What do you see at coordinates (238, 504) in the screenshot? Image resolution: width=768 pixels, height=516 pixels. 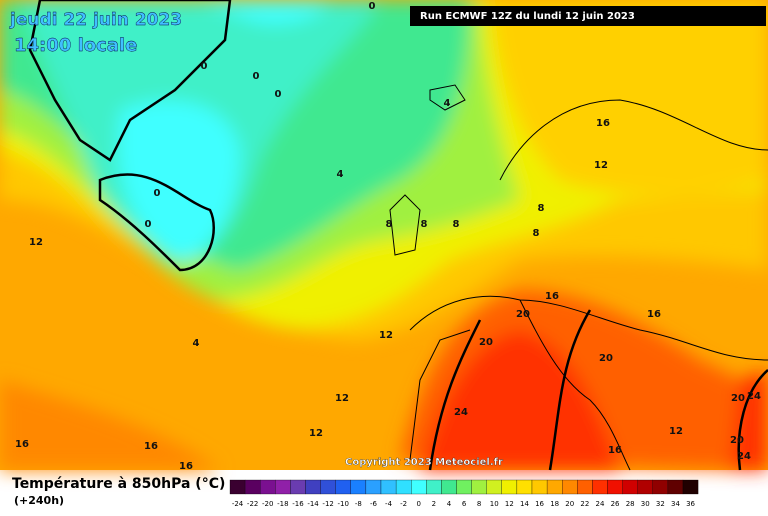 I see `scale-label: -24` at bounding box center [238, 504].